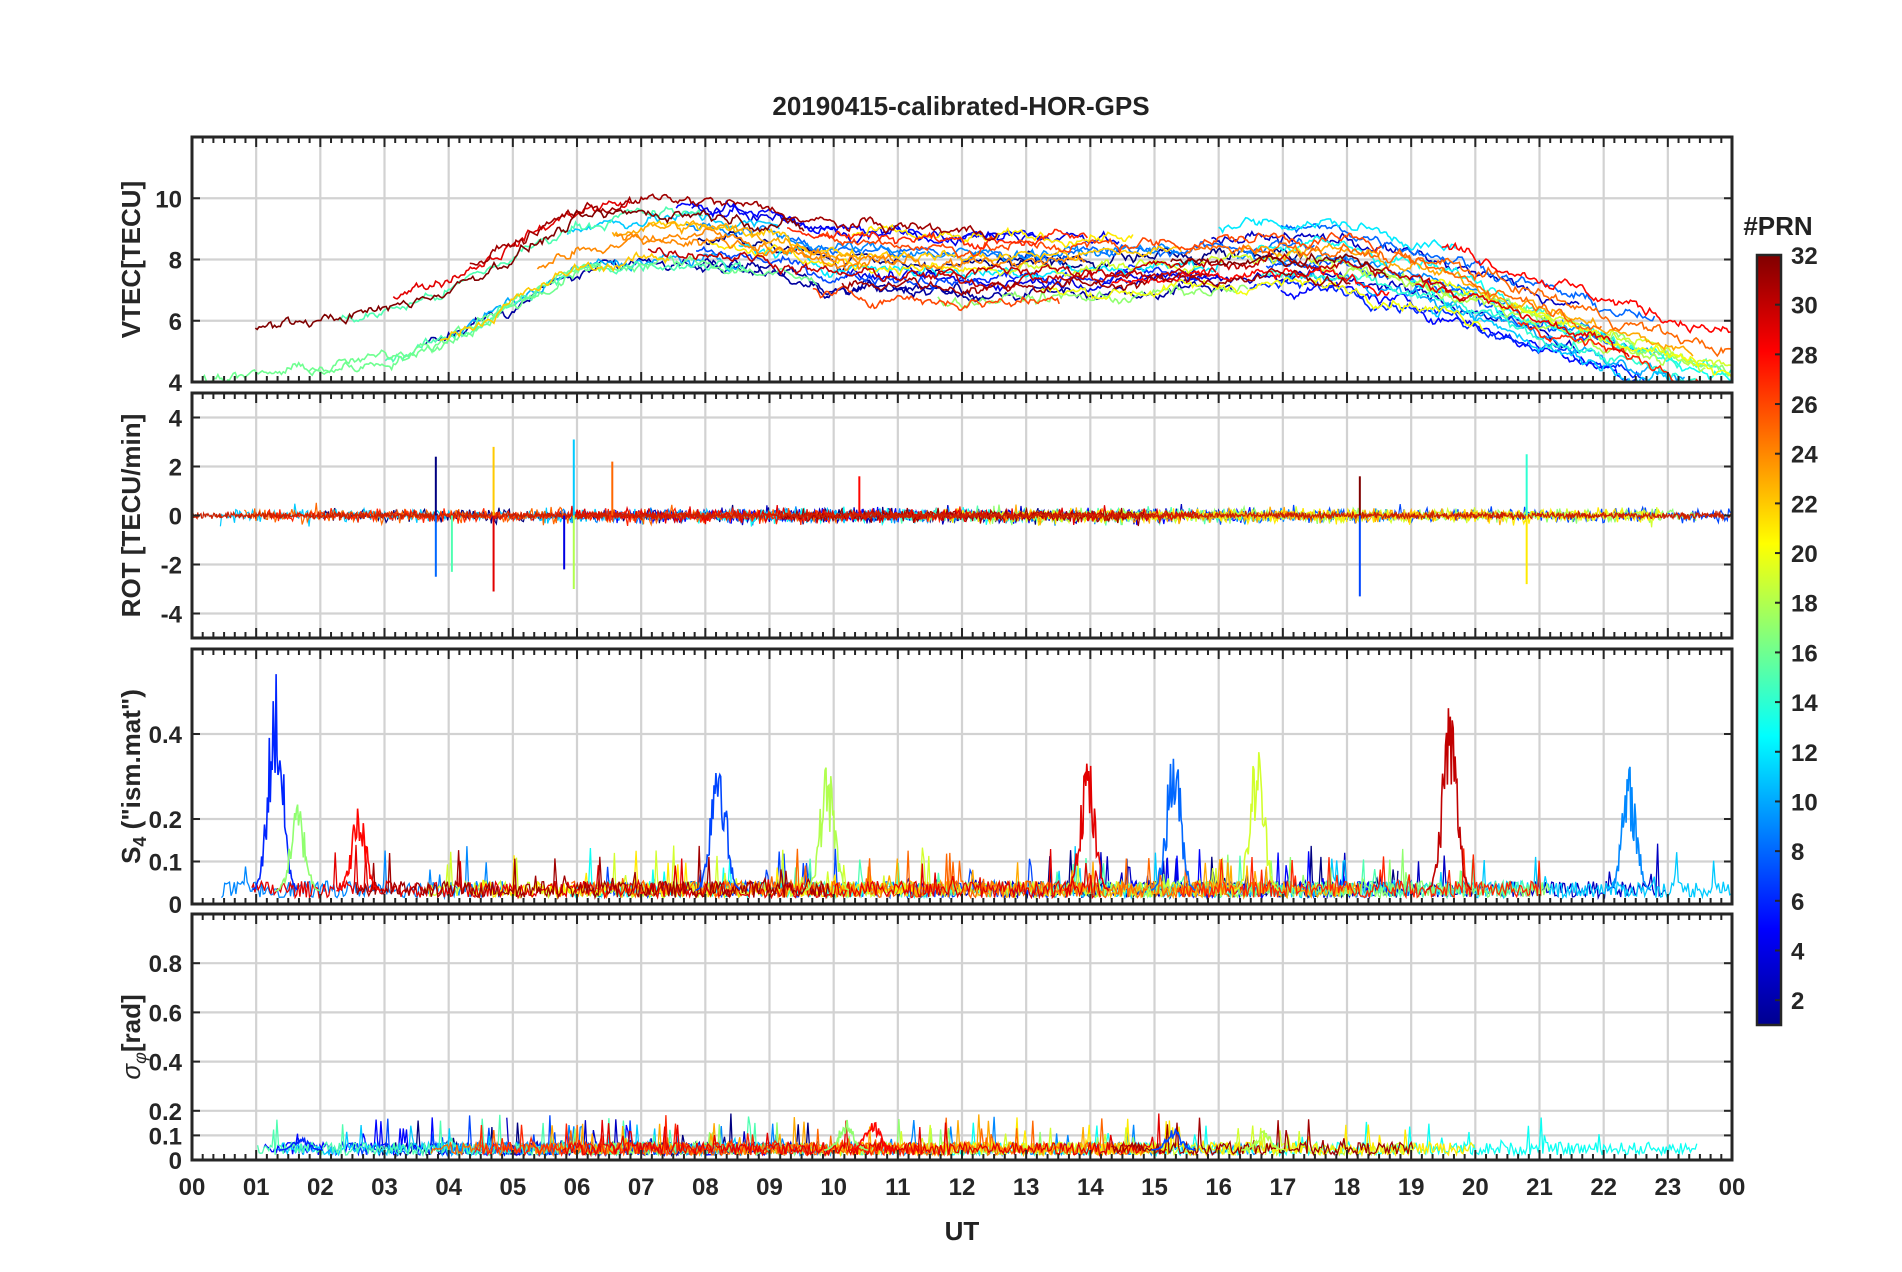 Image resolution: width=1902 pixels, height=1272 pixels. I want to click on sigma_phi-track-prn27, so click(699, 1136).